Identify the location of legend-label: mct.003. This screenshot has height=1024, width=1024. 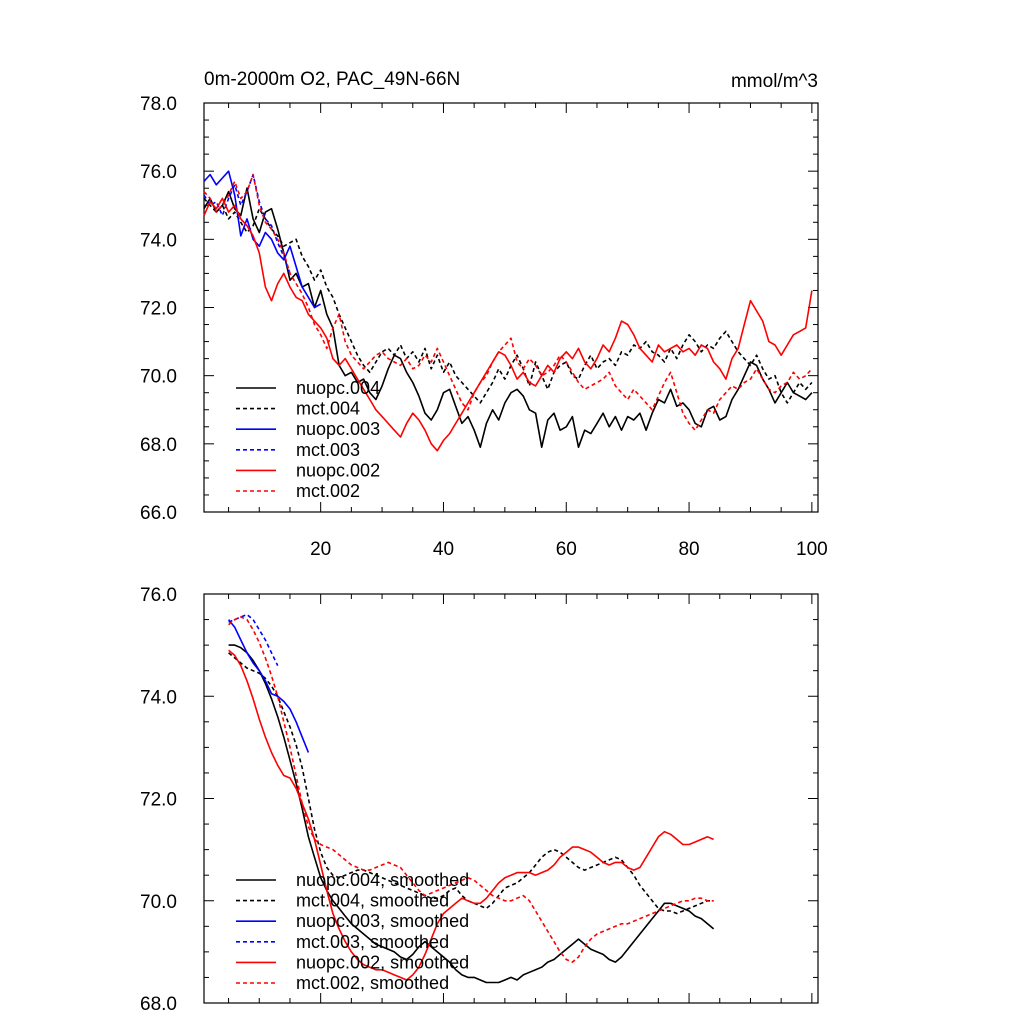
(328, 450).